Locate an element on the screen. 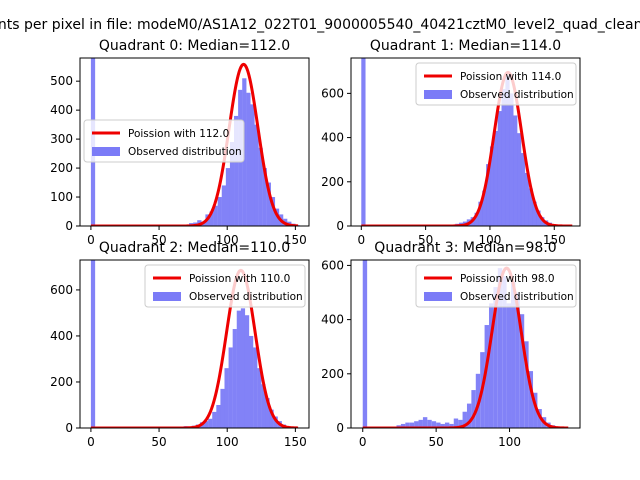 This screenshot has height=480, width=640. chart-title: Quadrant 2: Median=110.0 is located at coordinates (194, 248).